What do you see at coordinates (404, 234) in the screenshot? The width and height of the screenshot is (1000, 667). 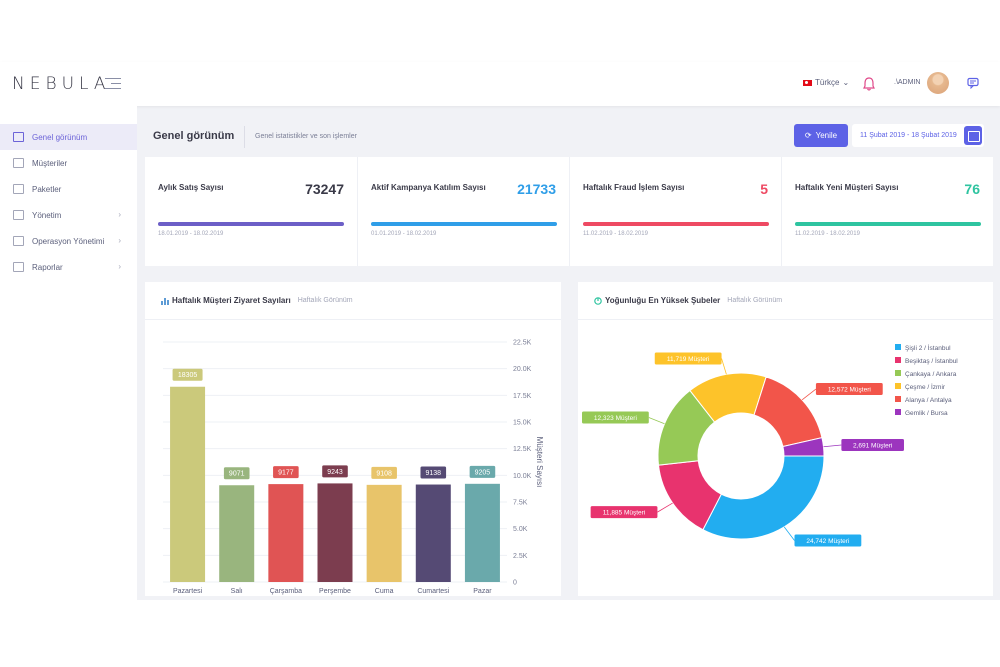 I see `stat-date-range: 01.01.2019 - 18.02.2019` at bounding box center [404, 234].